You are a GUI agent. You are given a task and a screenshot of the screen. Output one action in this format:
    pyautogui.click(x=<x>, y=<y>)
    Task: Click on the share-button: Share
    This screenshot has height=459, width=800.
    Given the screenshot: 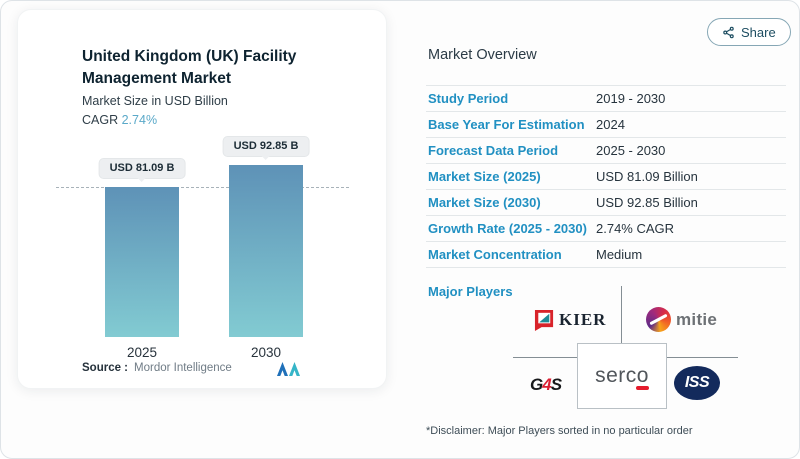 What is the action you would take?
    pyautogui.click(x=749, y=32)
    